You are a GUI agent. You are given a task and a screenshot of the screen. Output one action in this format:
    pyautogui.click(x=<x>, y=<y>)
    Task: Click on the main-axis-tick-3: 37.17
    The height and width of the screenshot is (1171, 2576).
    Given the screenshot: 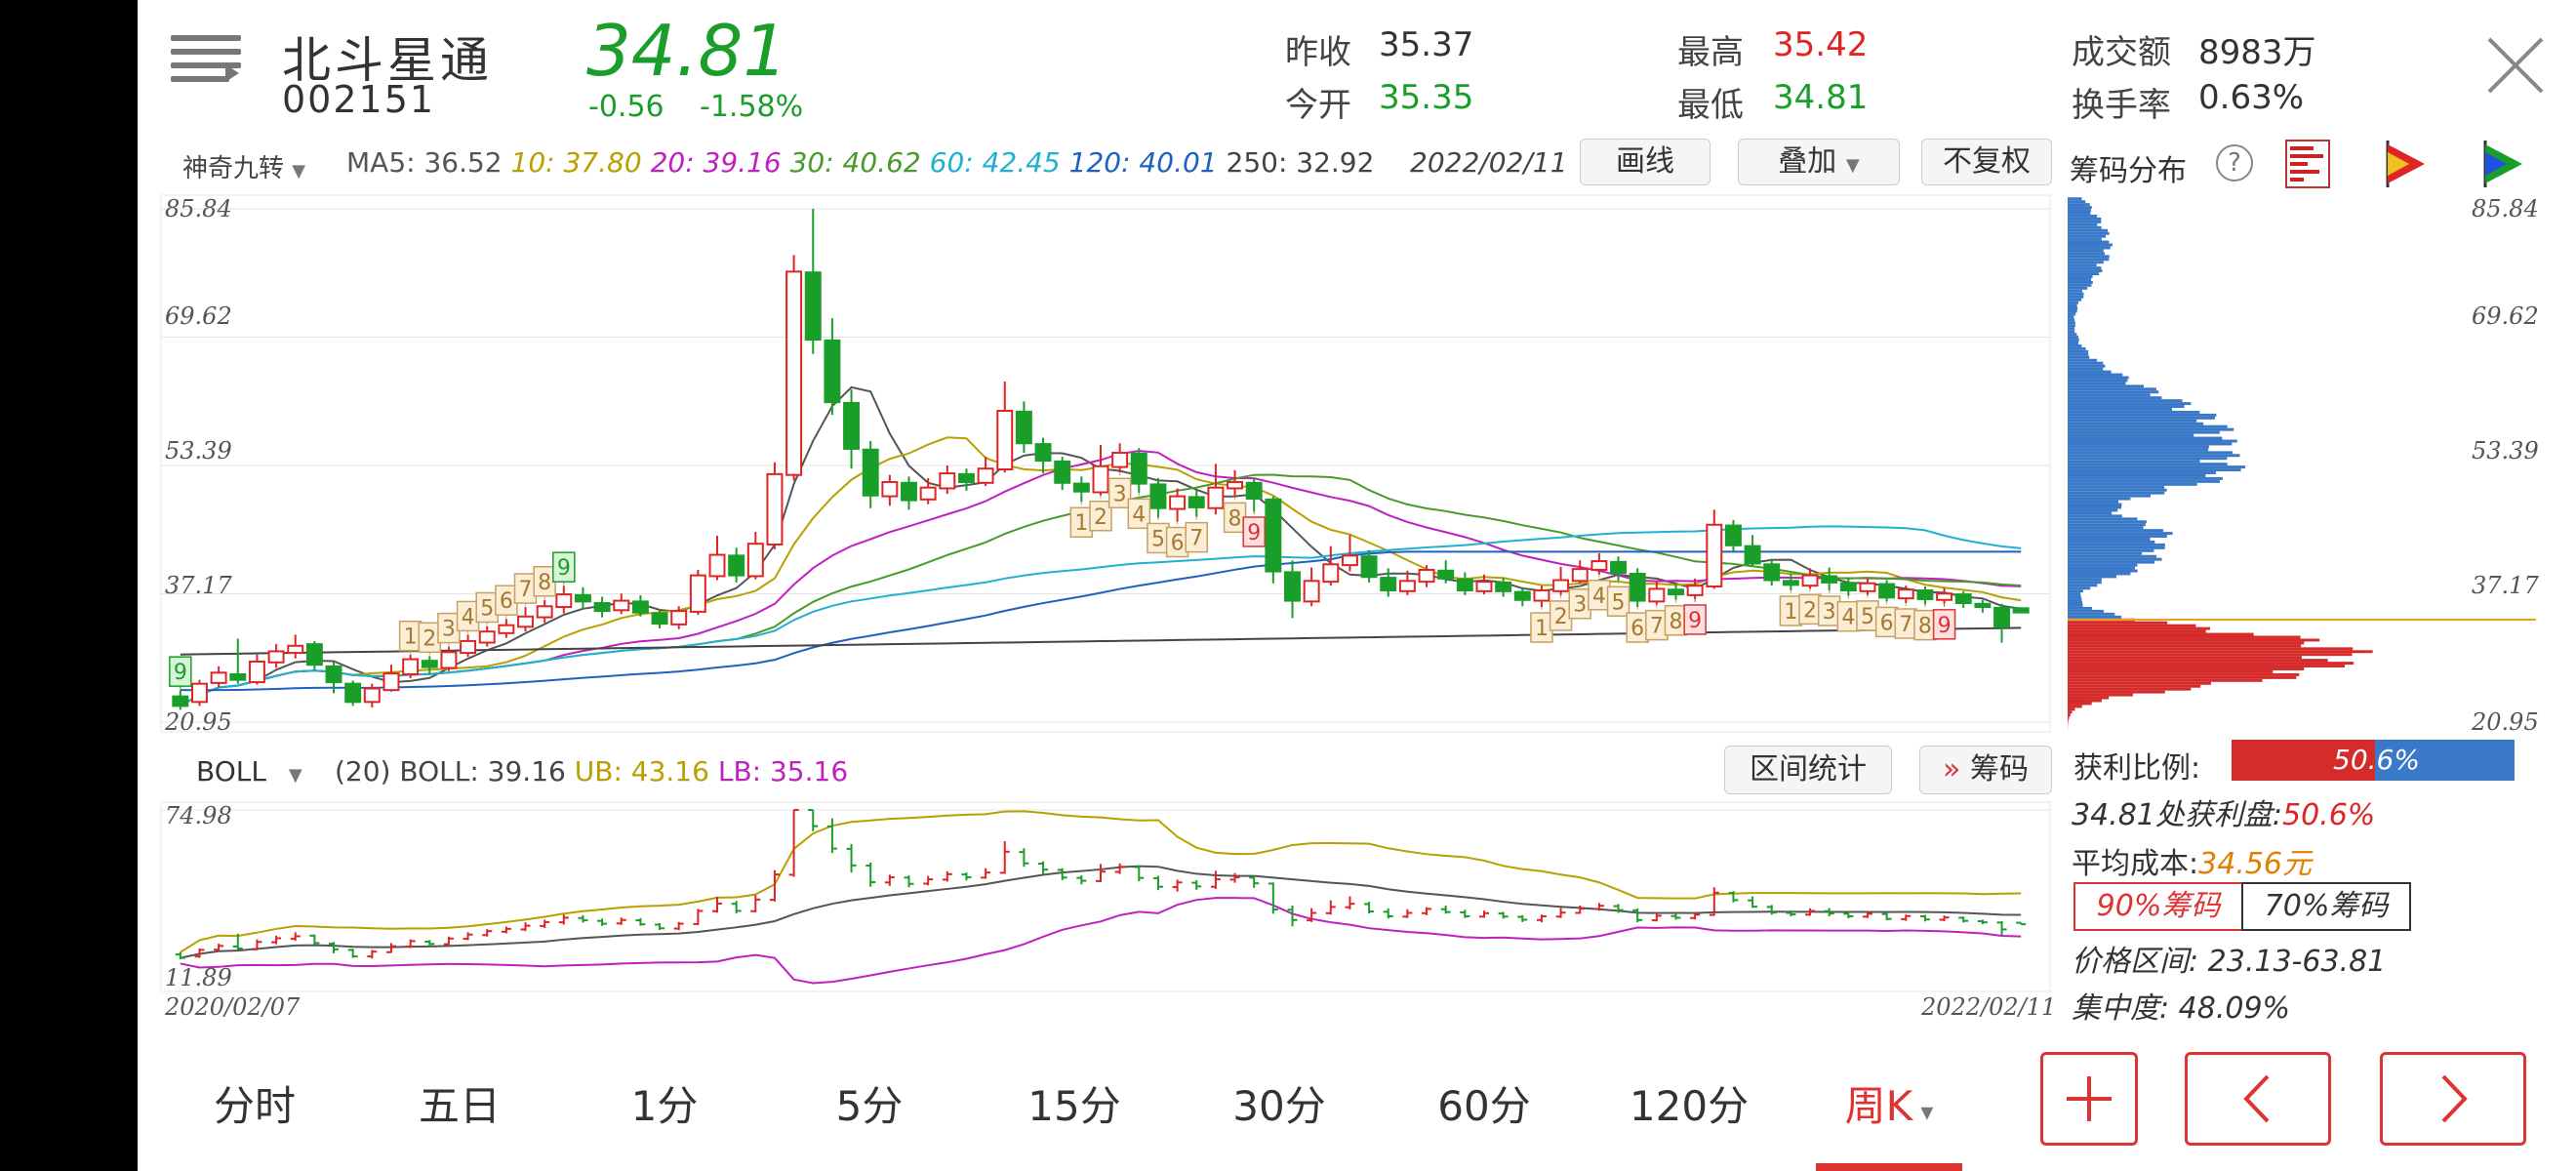 What is the action you would take?
    pyautogui.click(x=198, y=585)
    